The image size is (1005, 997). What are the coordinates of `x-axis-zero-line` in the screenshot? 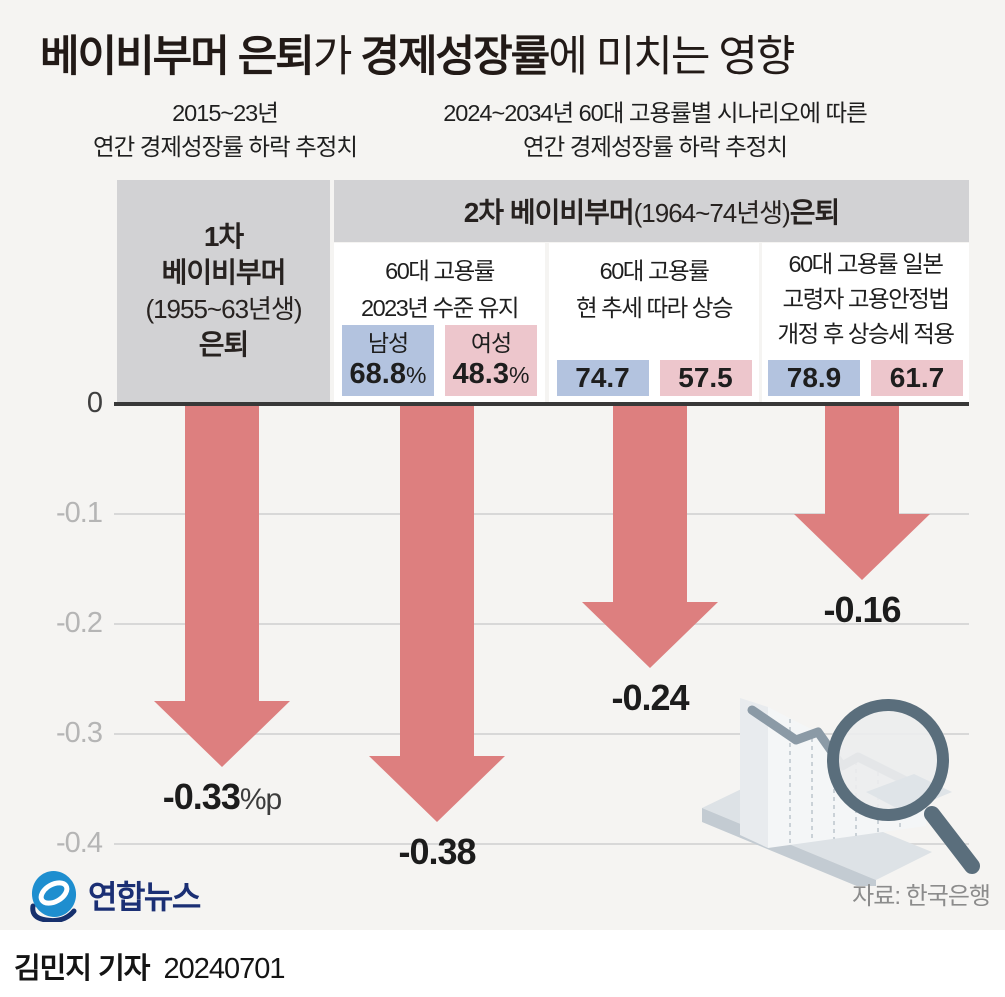 It's located at (541, 404).